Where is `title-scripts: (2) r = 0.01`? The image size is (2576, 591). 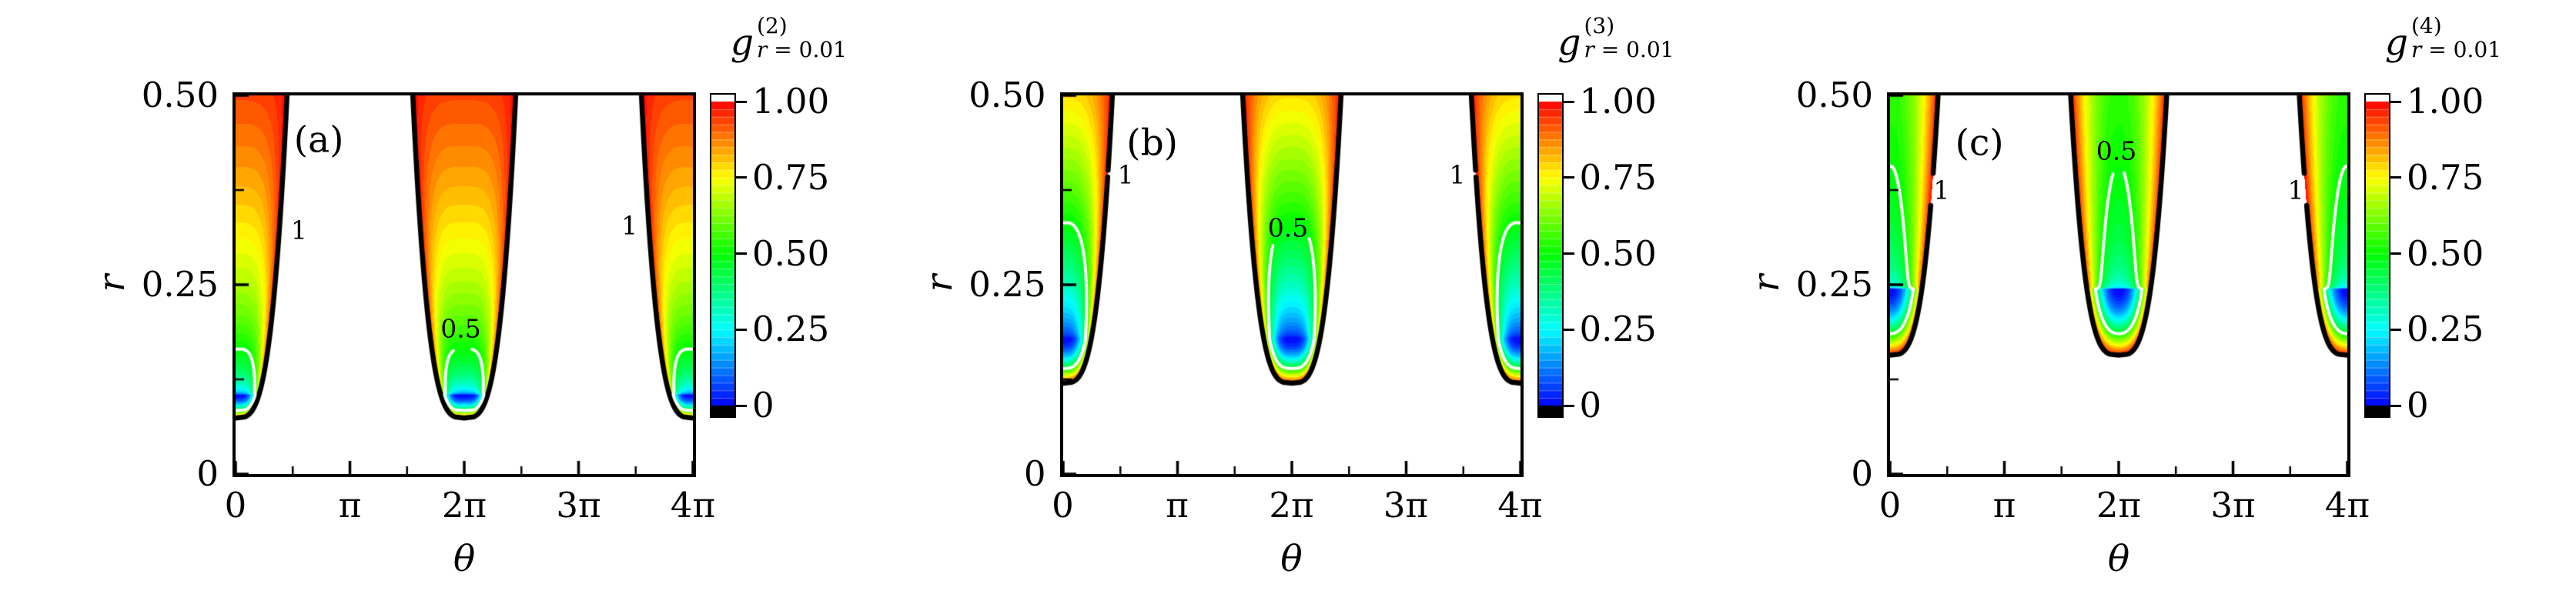
title-scripts: (2) r = 0.01 is located at coordinates (802, 38).